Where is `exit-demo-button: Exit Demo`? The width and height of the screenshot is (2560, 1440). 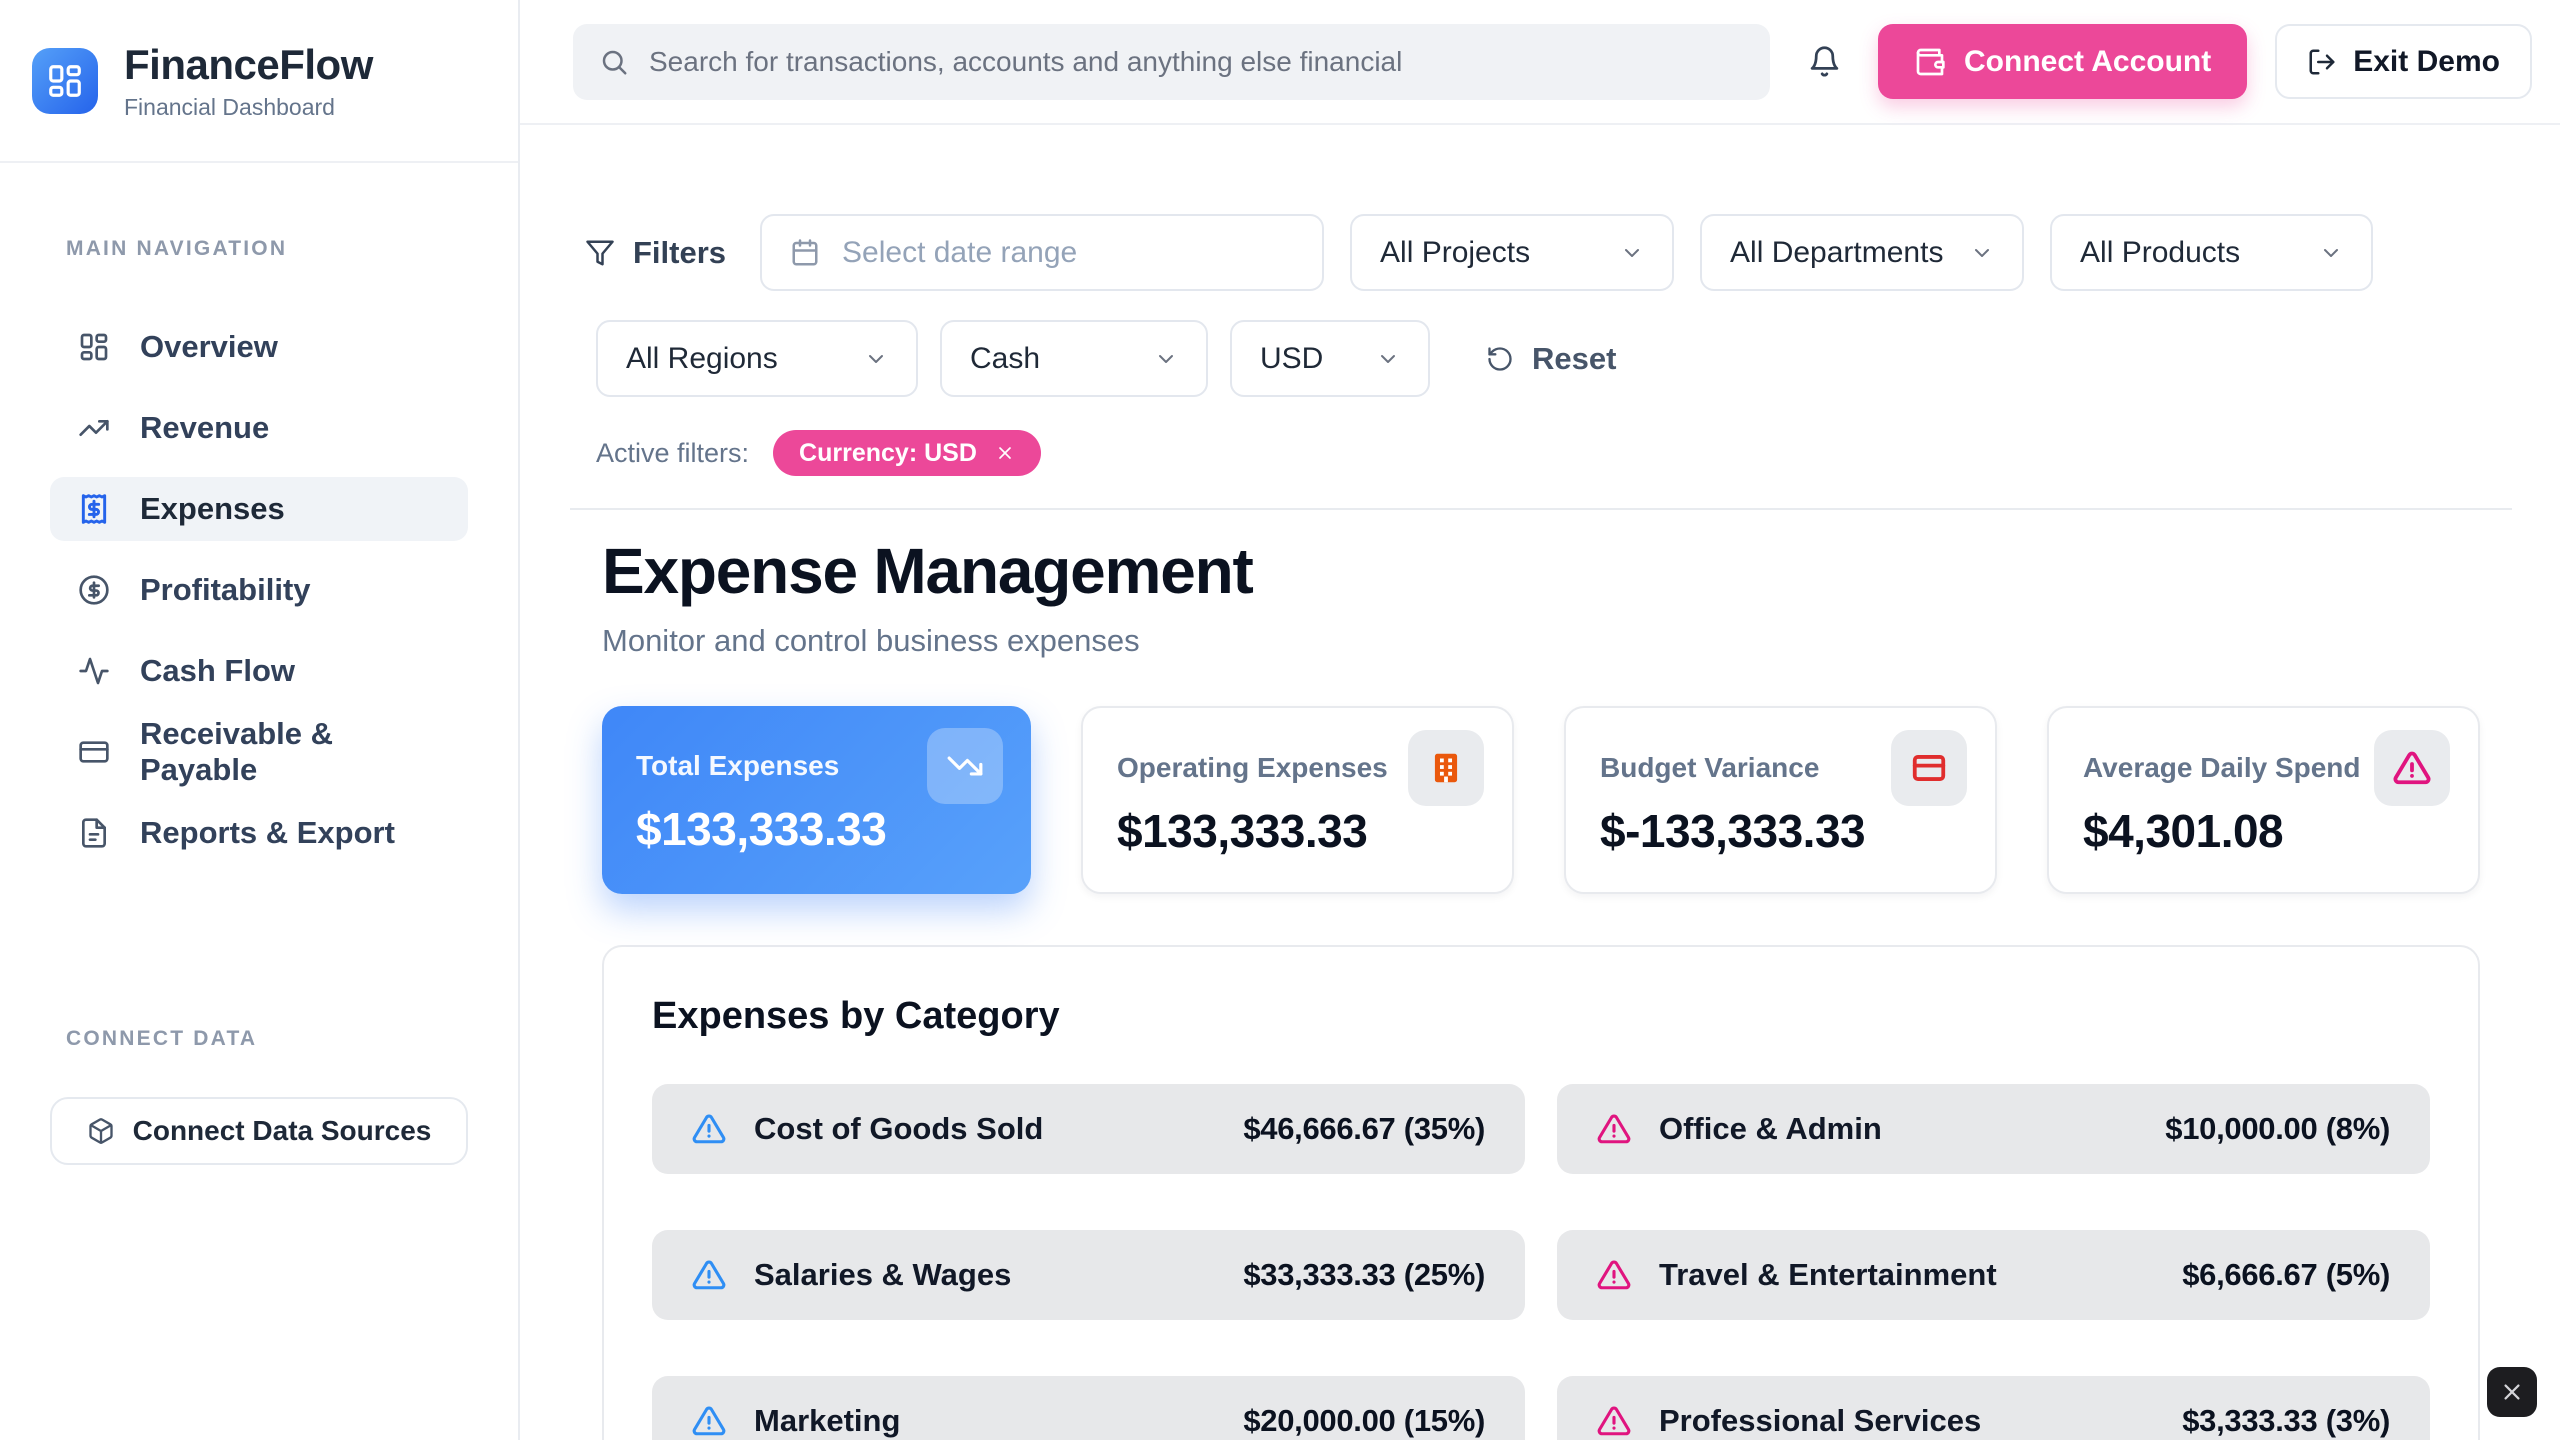 exit-demo-button: Exit Demo is located at coordinates (2403, 61).